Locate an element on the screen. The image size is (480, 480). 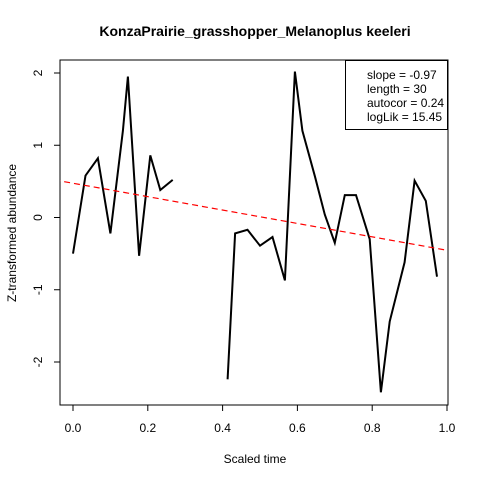
legend-length: length = 30 is located at coordinates (397, 89).